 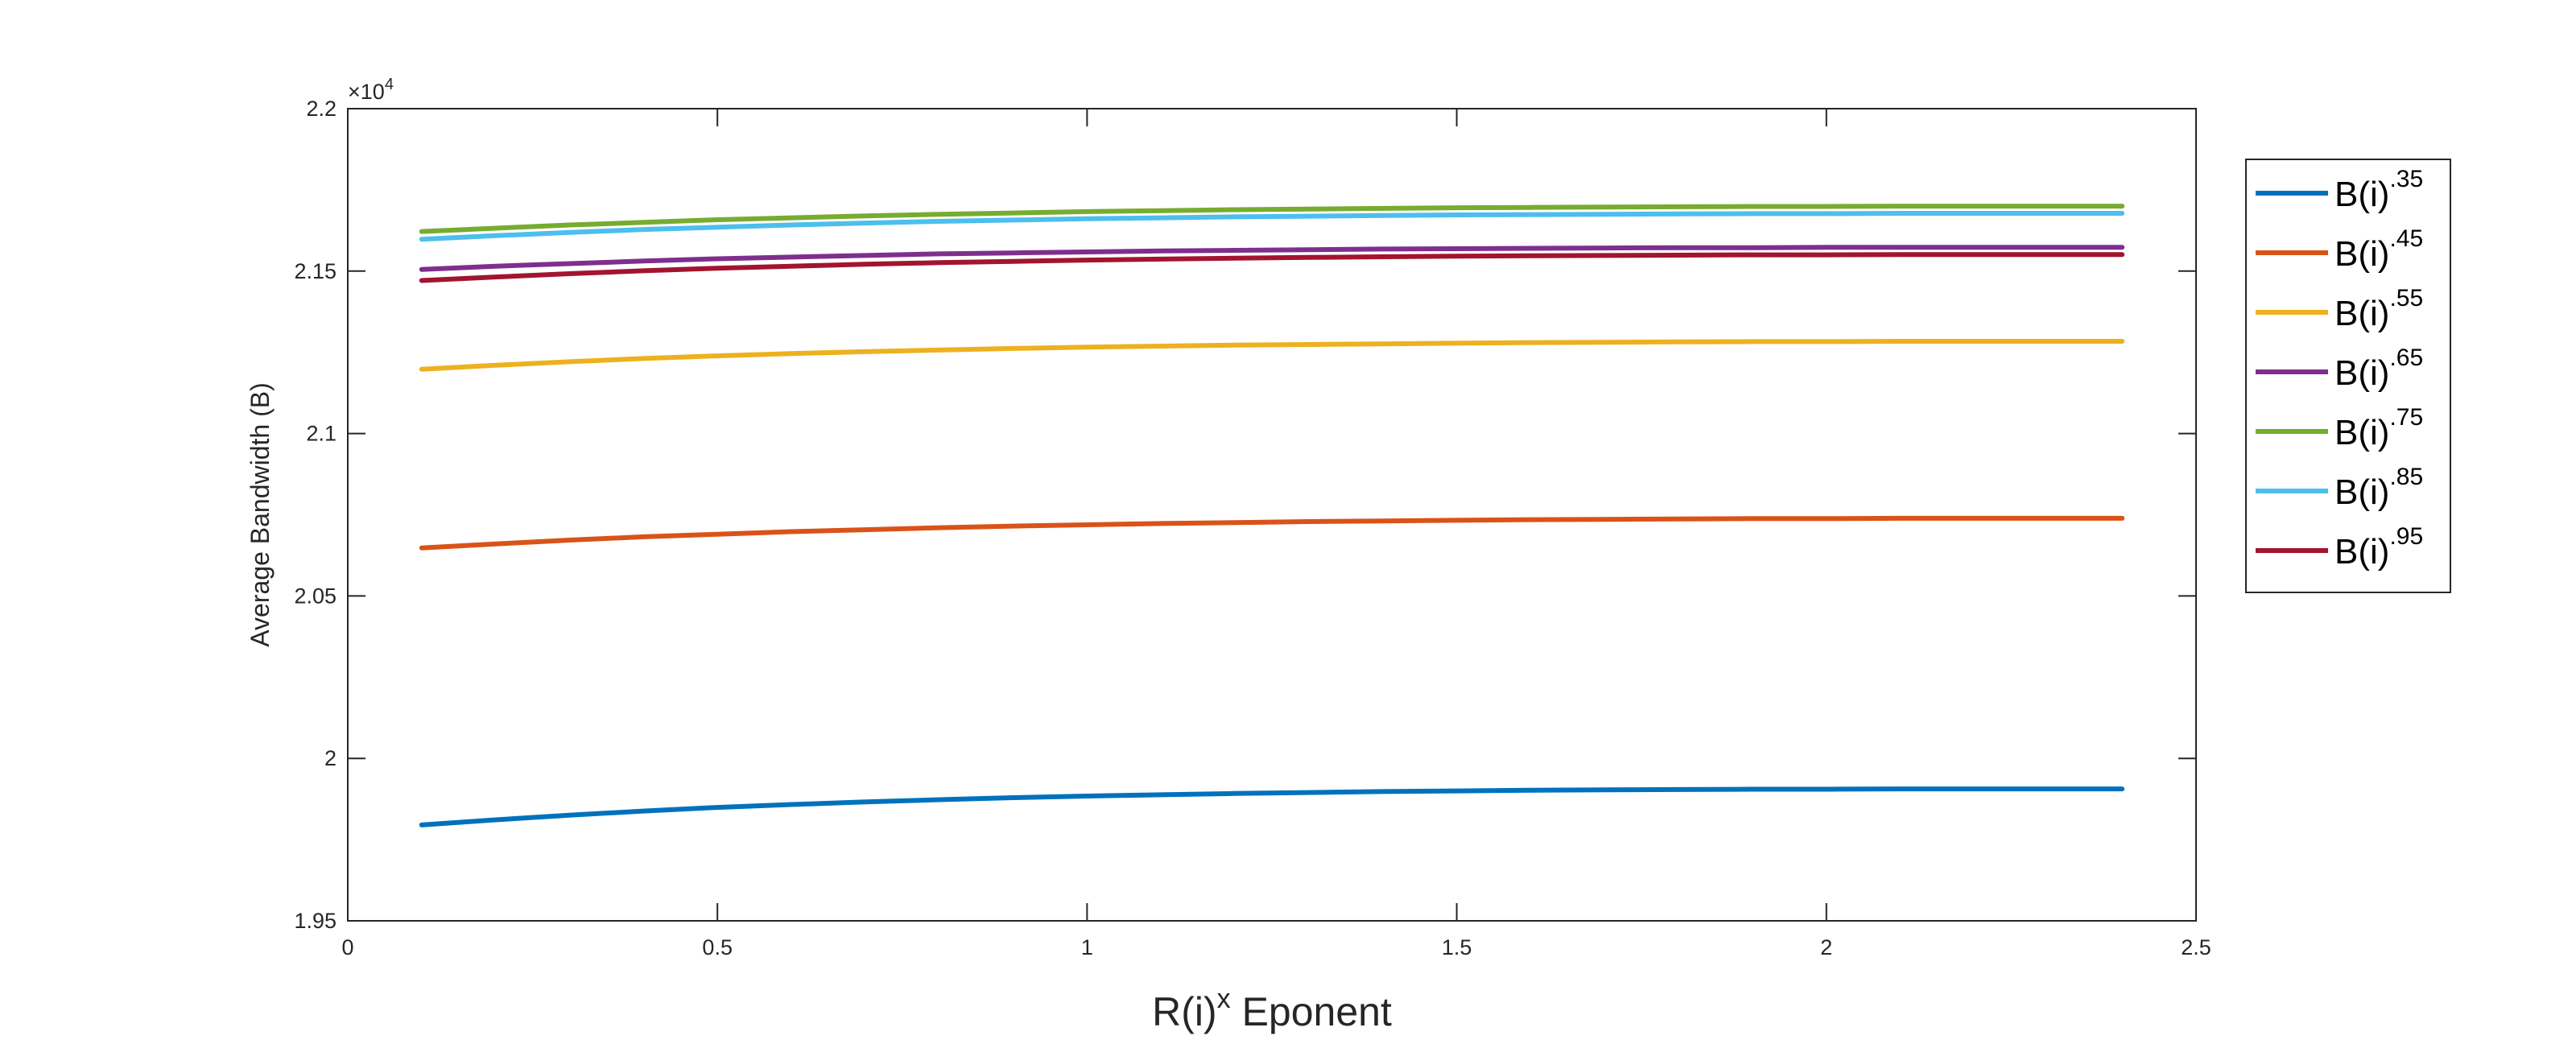 I want to click on legend-label: B(i).85, so click(x=2378, y=488).